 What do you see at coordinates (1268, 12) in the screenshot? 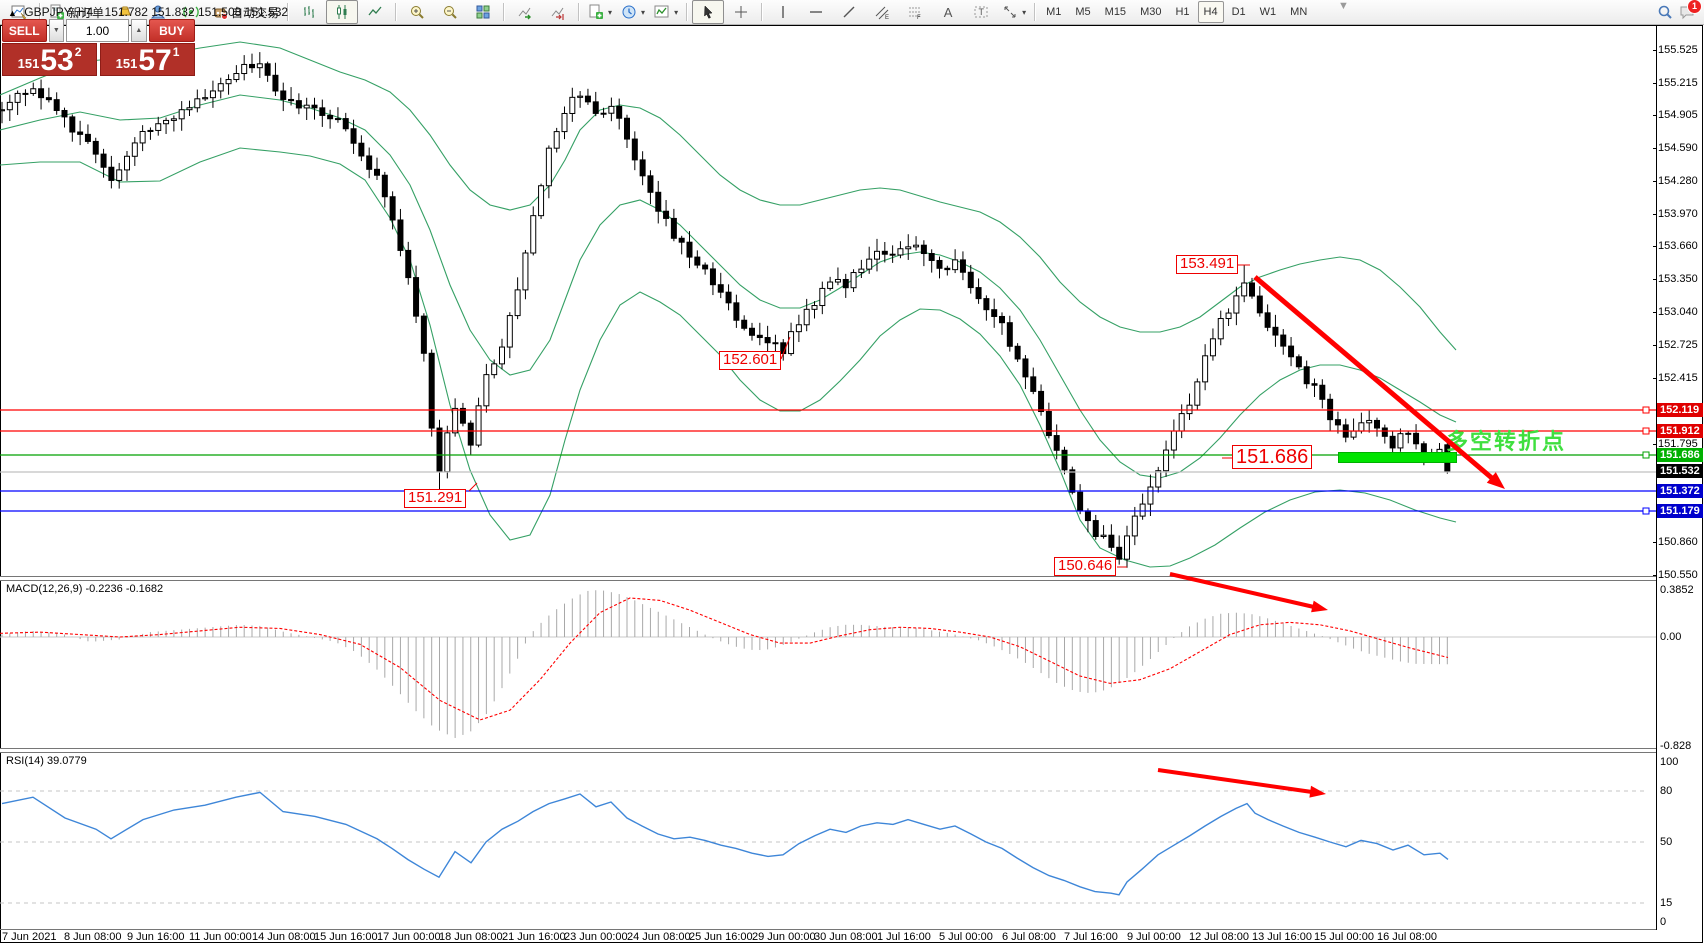
I see `timeframe-button-w1: W1` at bounding box center [1268, 12].